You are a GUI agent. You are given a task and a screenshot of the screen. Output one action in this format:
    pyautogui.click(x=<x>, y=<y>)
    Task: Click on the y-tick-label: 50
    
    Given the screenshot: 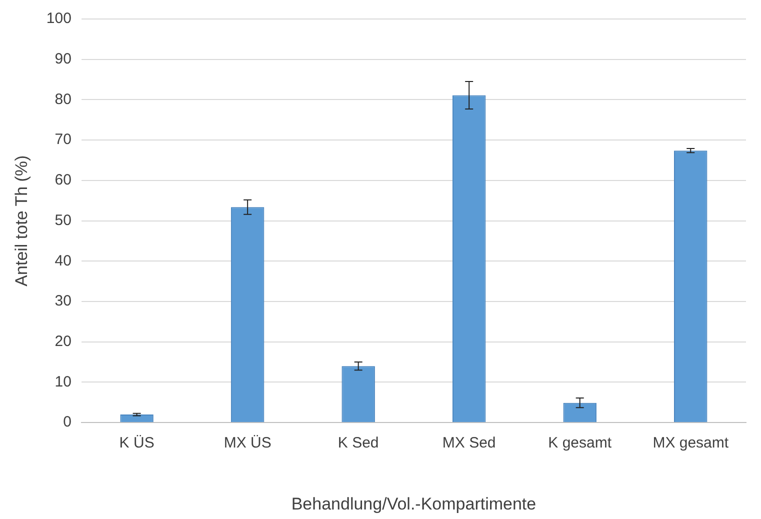 What is the action you would take?
    pyautogui.click(x=63, y=220)
    